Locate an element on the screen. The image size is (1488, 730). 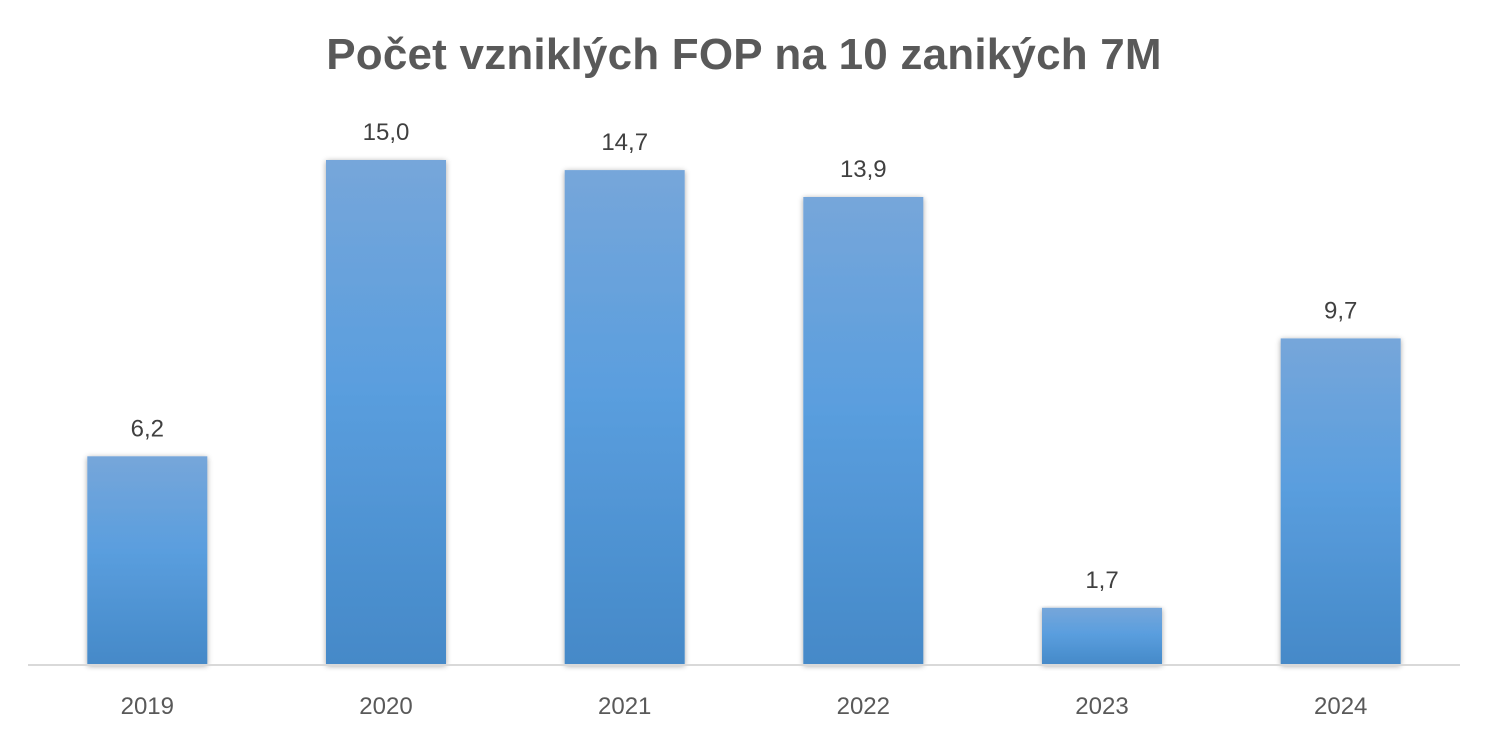
data-label-2023: 1,7 is located at coordinates (1101, 580).